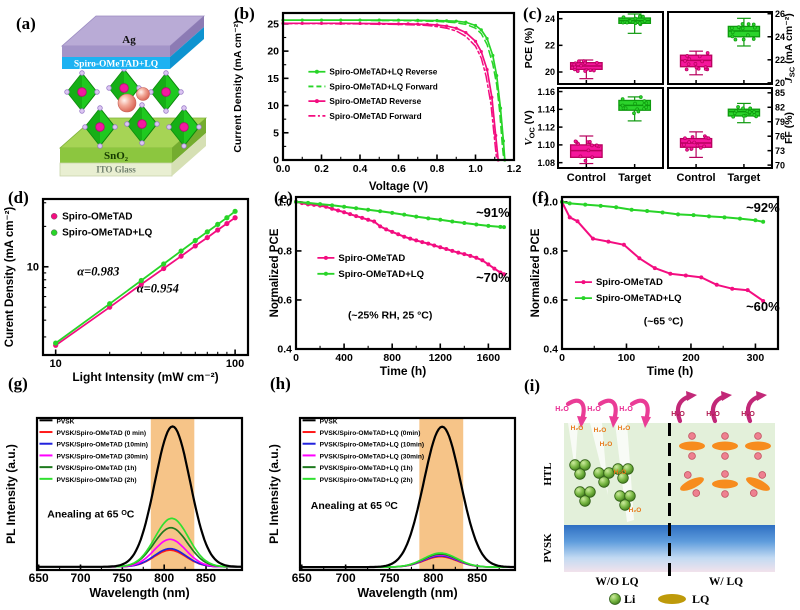 Image resolution: width=800 pixels, height=610 pixels. What do you see at coordinates (273, 24) in the screenshot?
I see `svg-text: 25` at bounding box center [273, 24].